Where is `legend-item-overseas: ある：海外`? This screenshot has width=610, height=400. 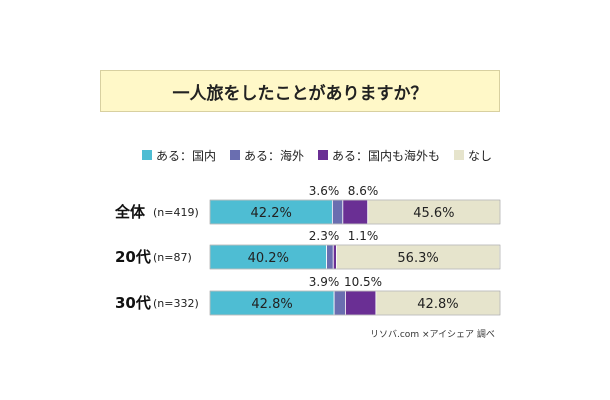
legend-item-overseas: ある：海外 is located at coordinates (267, 155).